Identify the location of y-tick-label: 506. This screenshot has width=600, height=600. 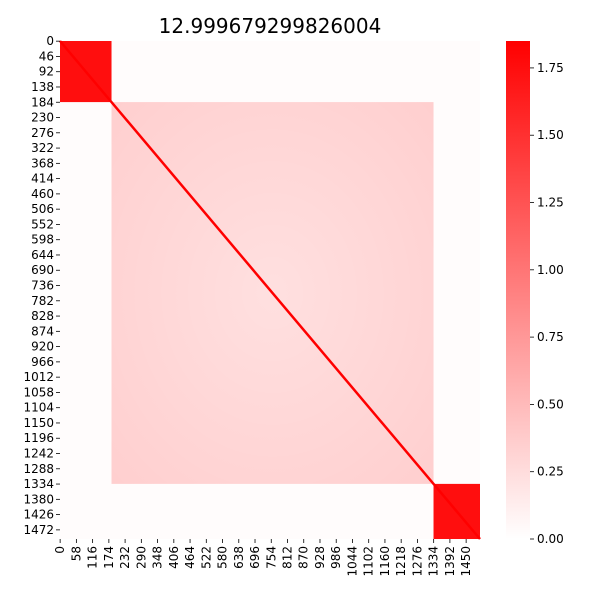
(42, 209).